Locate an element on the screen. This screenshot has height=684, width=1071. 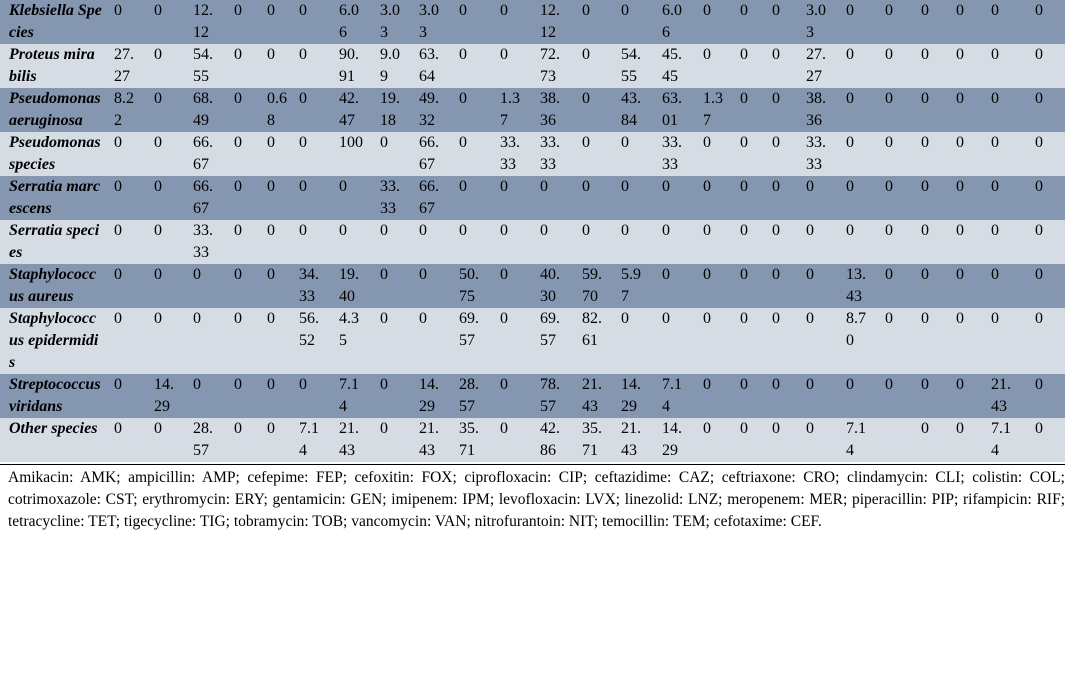
cell-text: 69.57 is located at coordinates (550, 329).